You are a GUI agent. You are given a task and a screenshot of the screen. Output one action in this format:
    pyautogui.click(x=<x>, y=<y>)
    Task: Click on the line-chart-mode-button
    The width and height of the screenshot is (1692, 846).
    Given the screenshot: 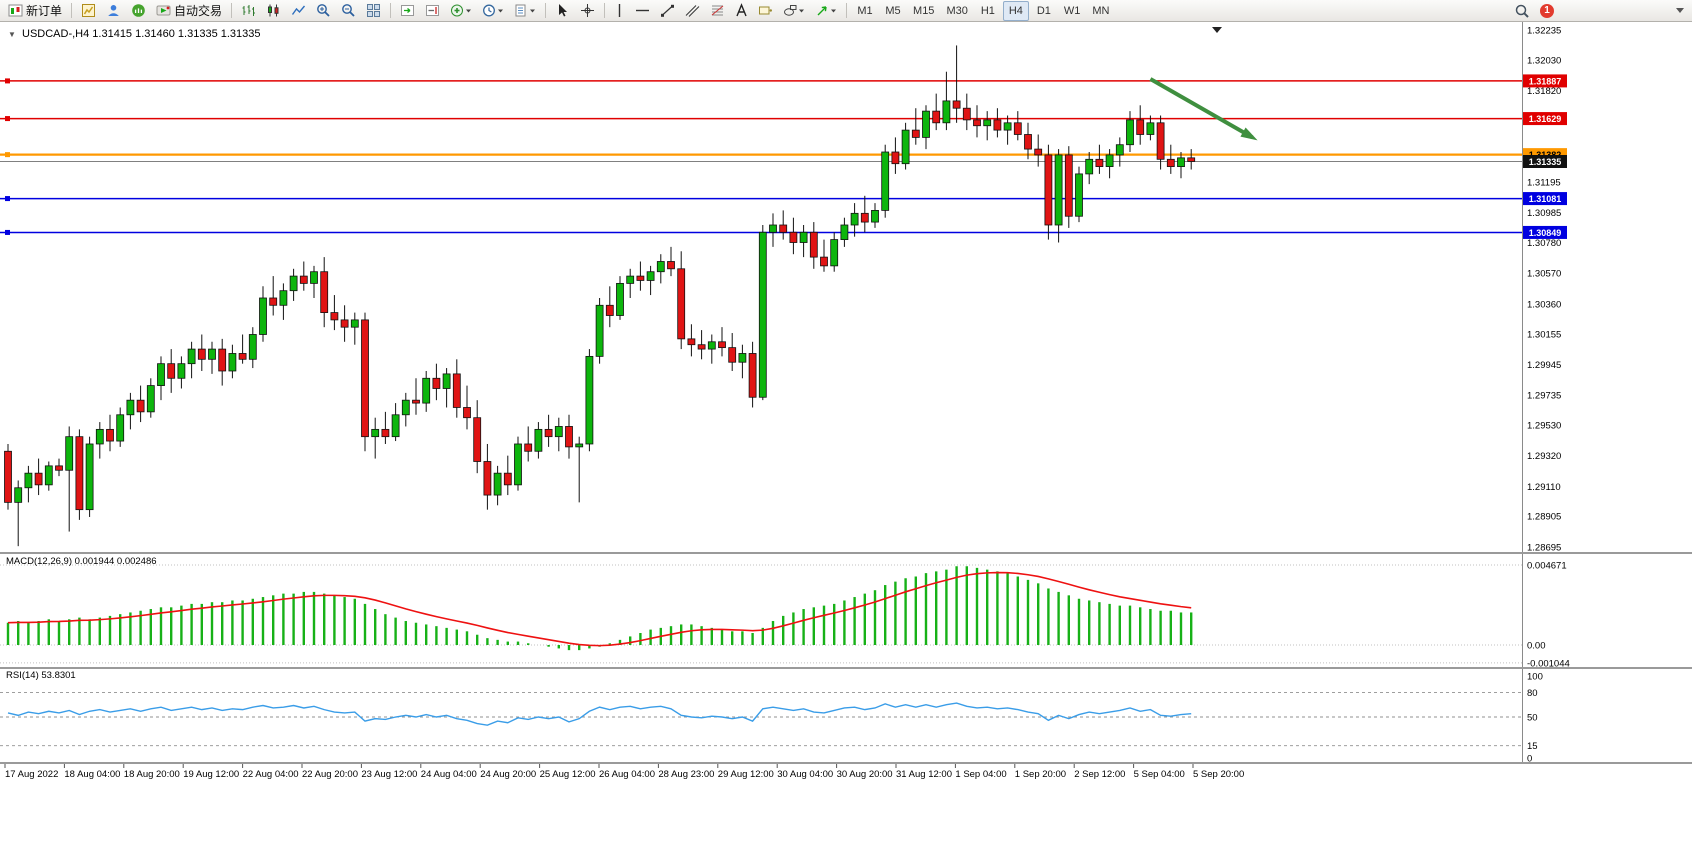 What is the action you would take?
    pyautogui.click(x=298, y=11)
    